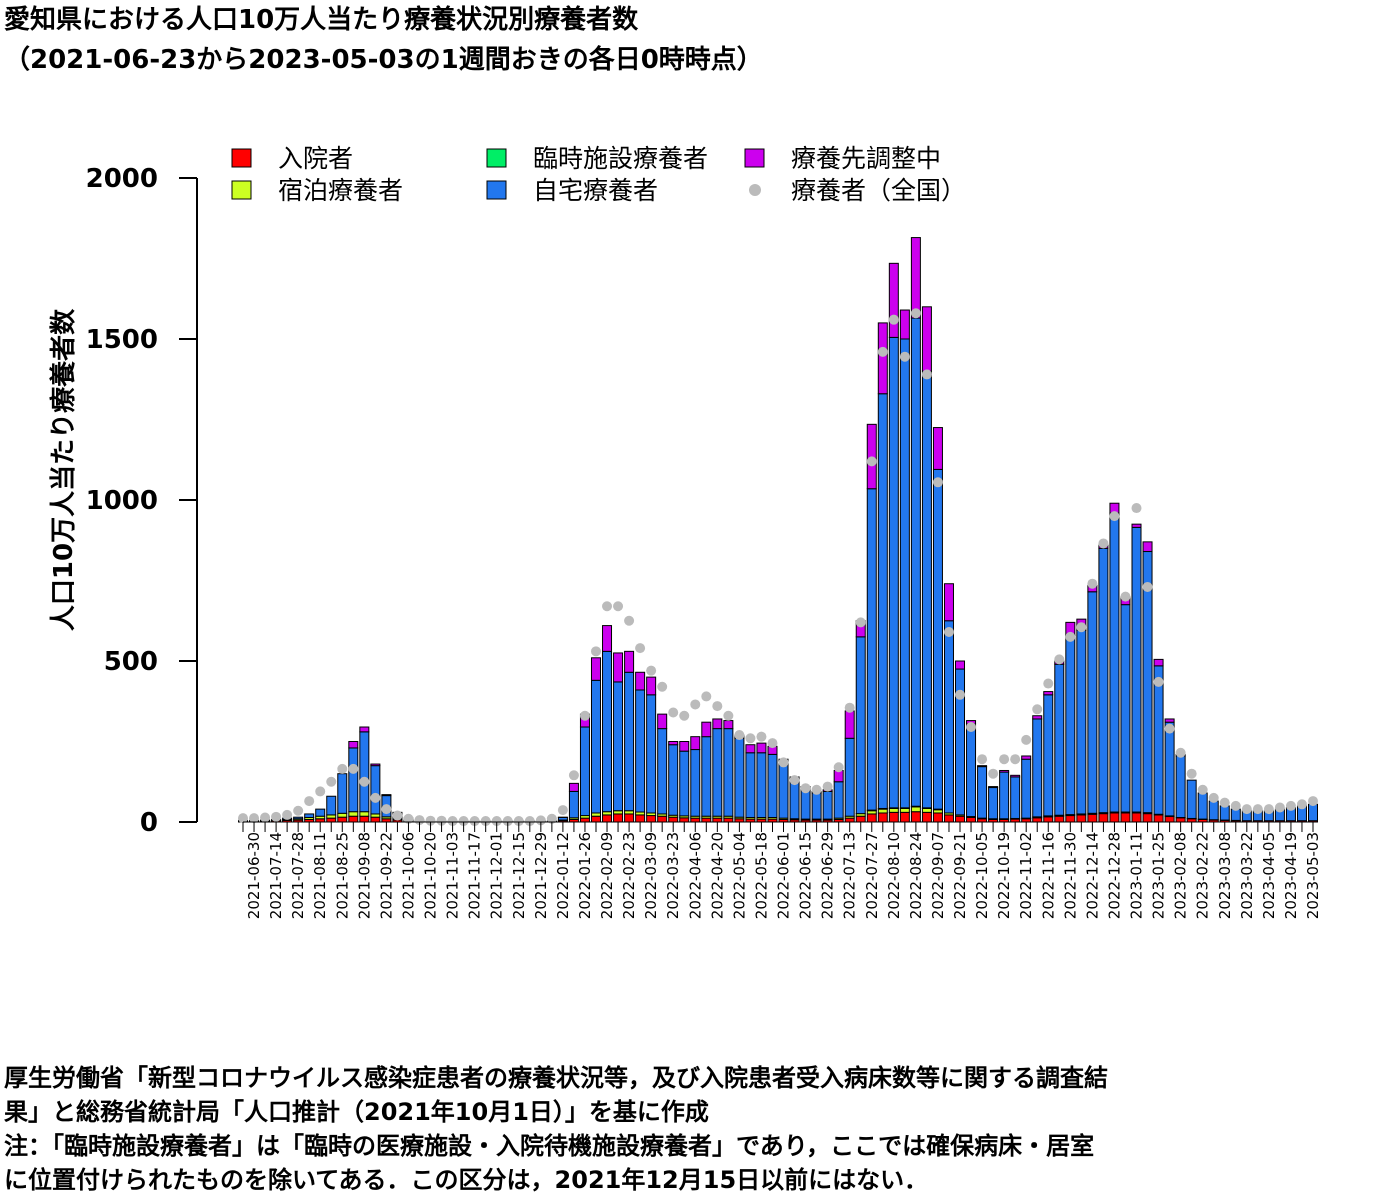 This screenshot has width=1400, height=1204. What do you see at coordinates (651, 875) in the screenshot?
I see `x-tick-label: 2022-03-09` at bounding box center [651, 875].